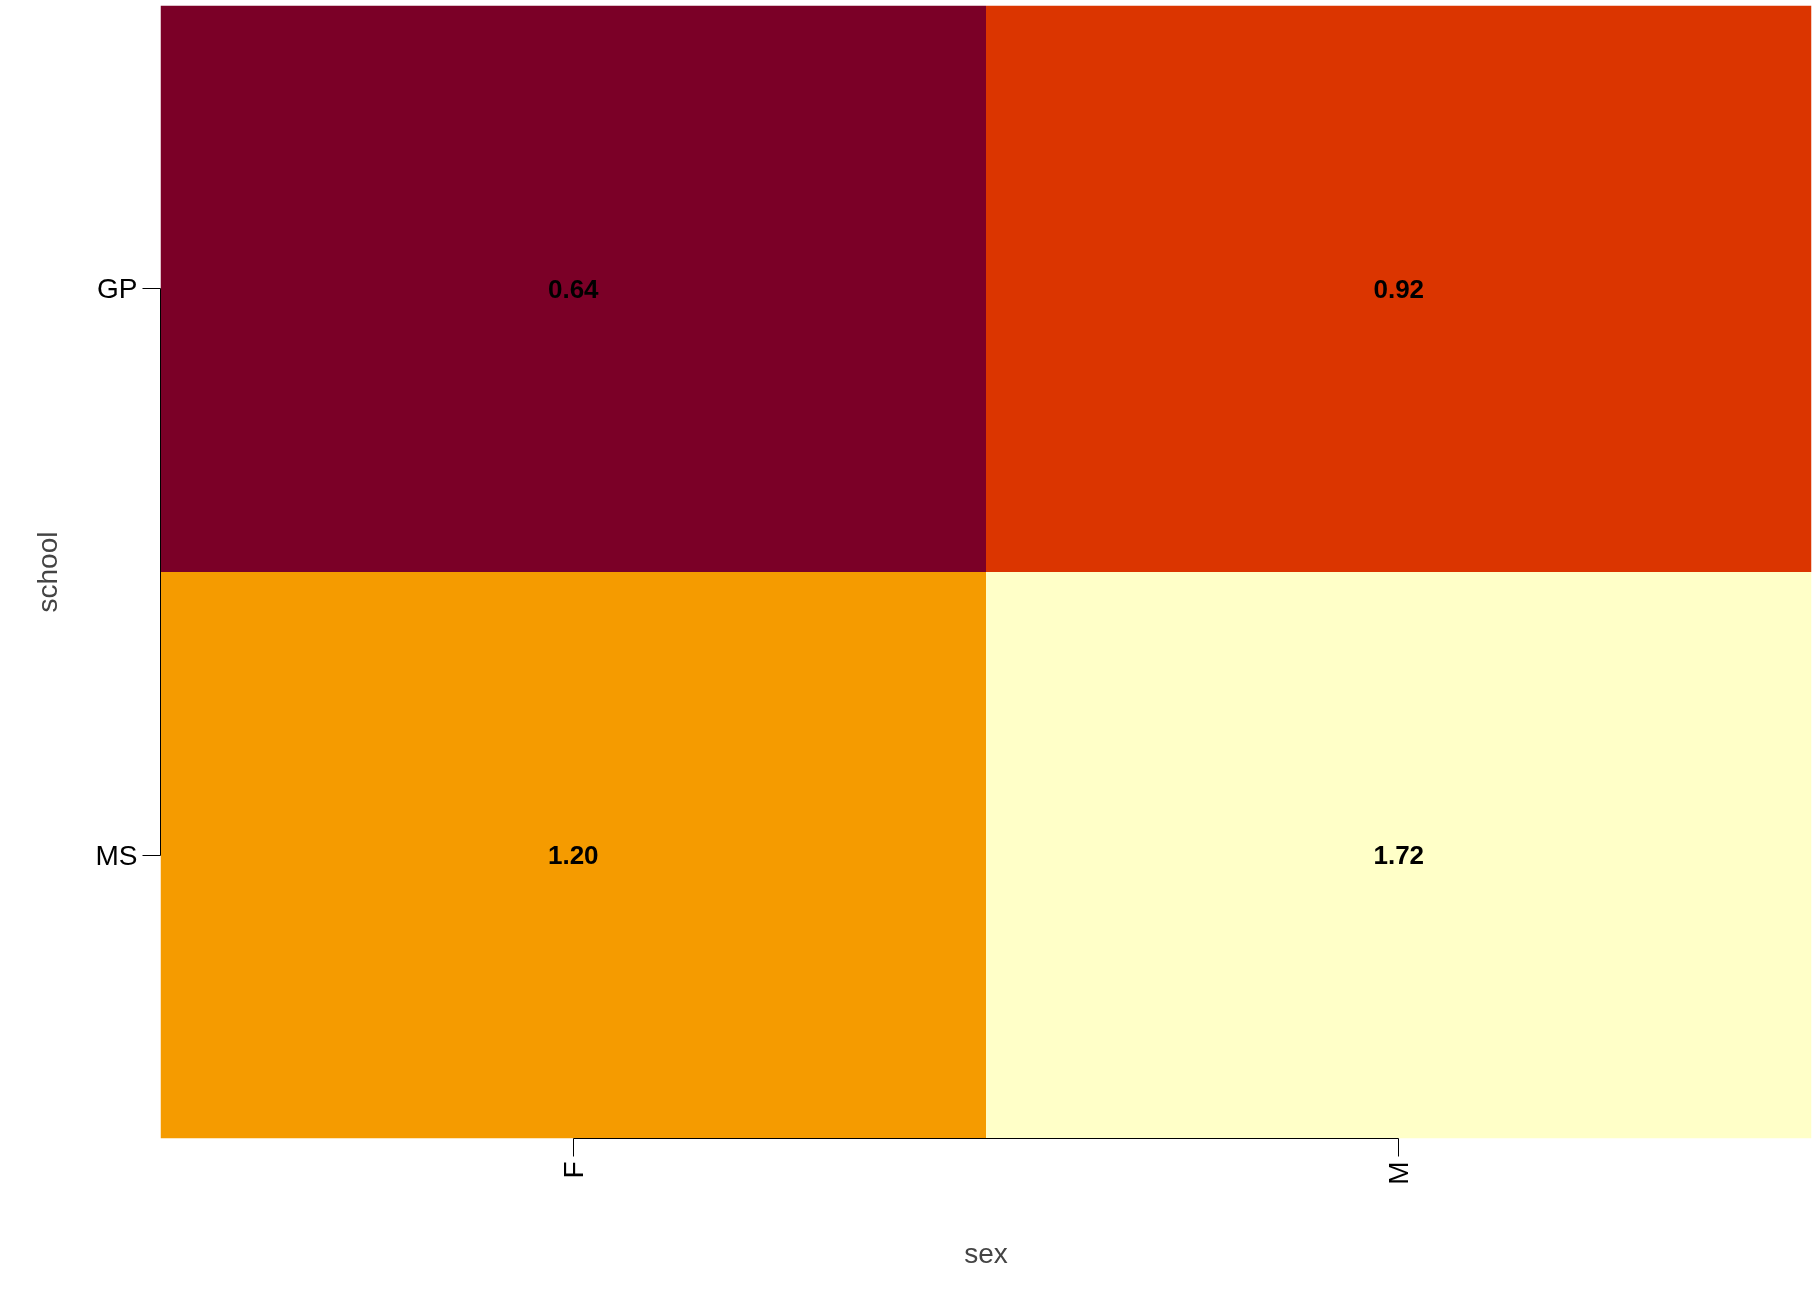  I want to click on data-label: 0.64, so click(573, 288).